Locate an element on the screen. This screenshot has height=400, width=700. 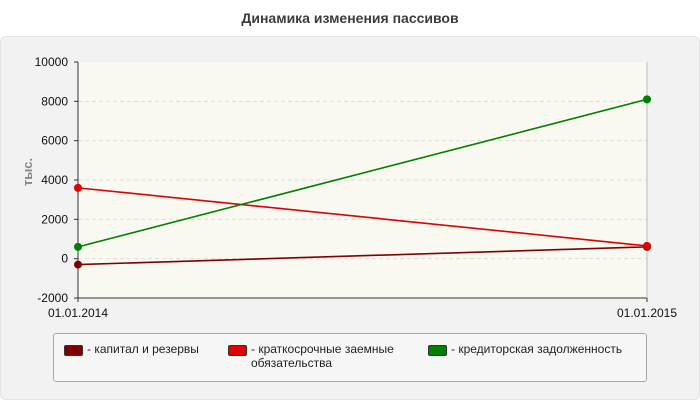
y-tick-label: 10000 is located at coordinates (52, 62).